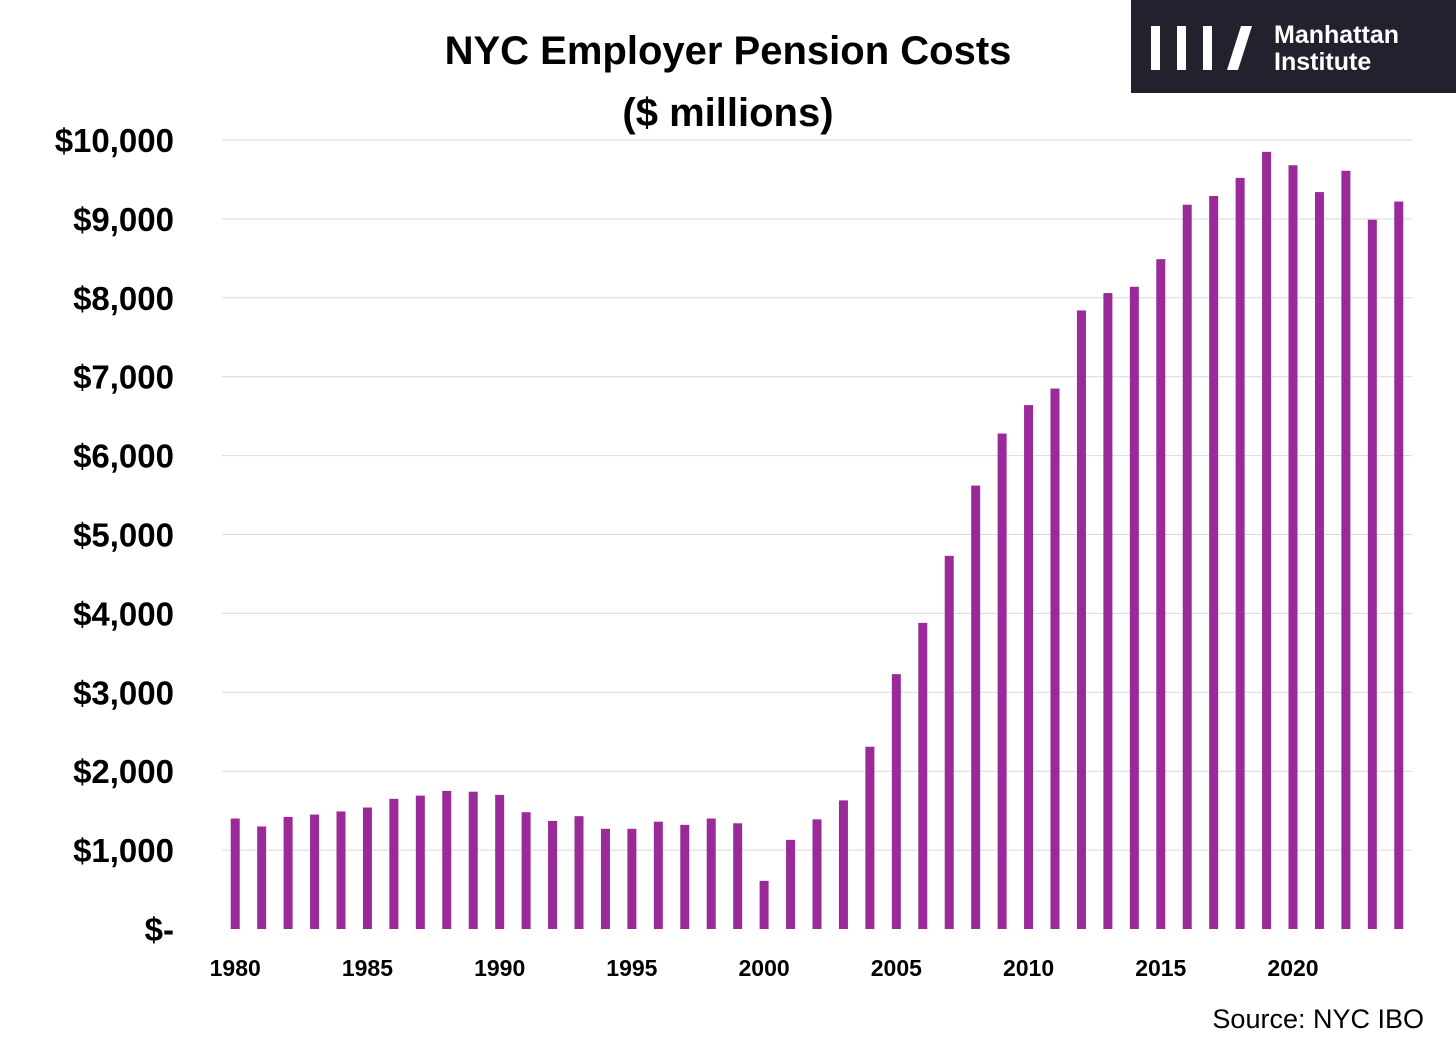 This screenshot has height=1057, width=1456. What do you see at coordinates (262, 877) in the screenshot?
I see `bar-1981` at bounding box center [262, 877].